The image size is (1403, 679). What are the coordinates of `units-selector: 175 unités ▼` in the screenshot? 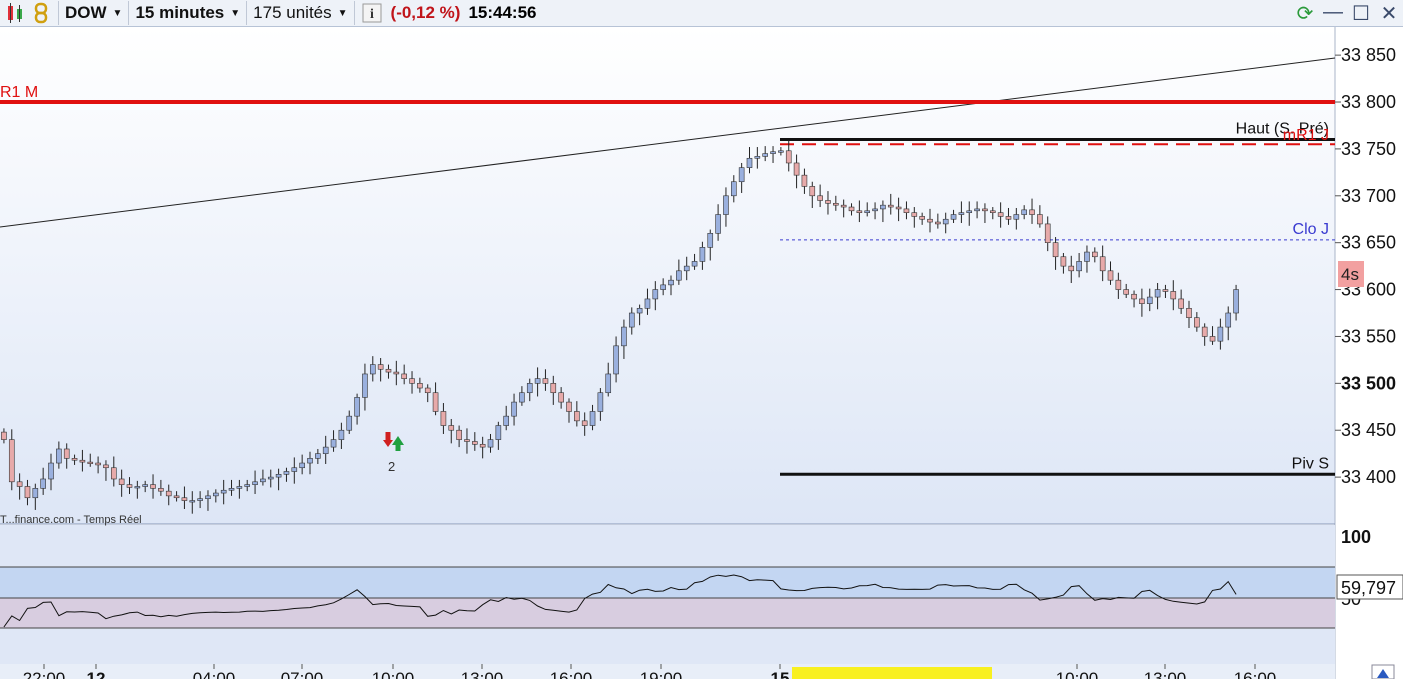 It's located at (301, 13).